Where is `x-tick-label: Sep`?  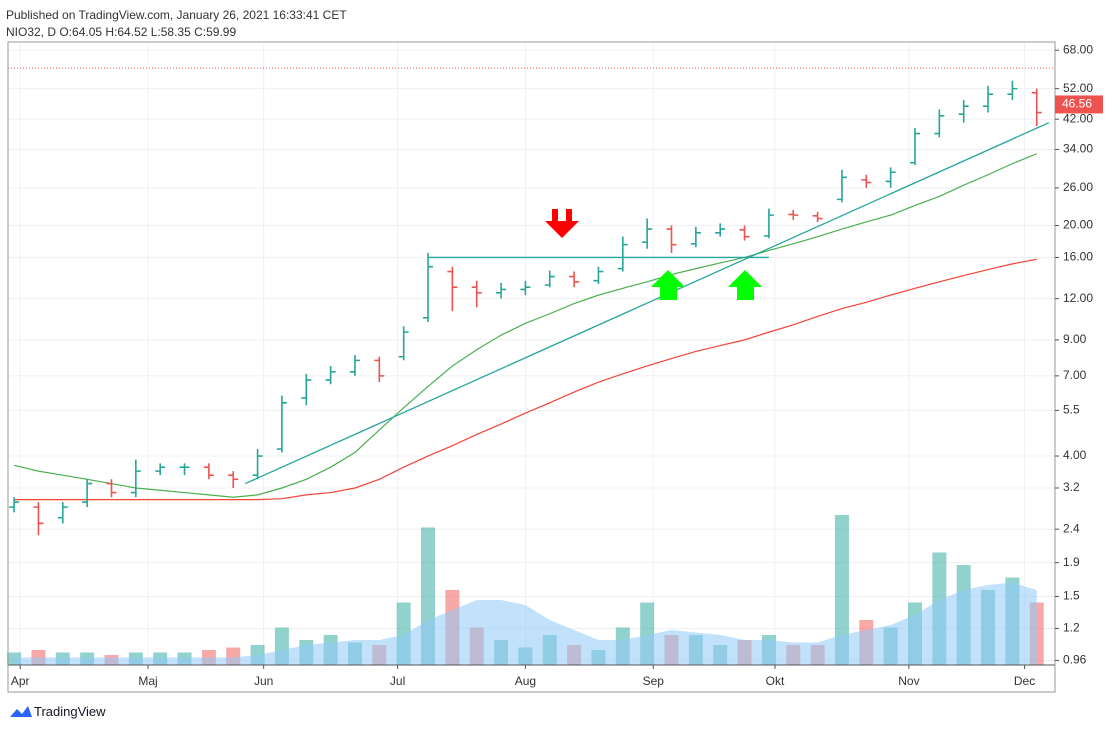
x-tick-label: Sep is located at coordinates (654, 681).